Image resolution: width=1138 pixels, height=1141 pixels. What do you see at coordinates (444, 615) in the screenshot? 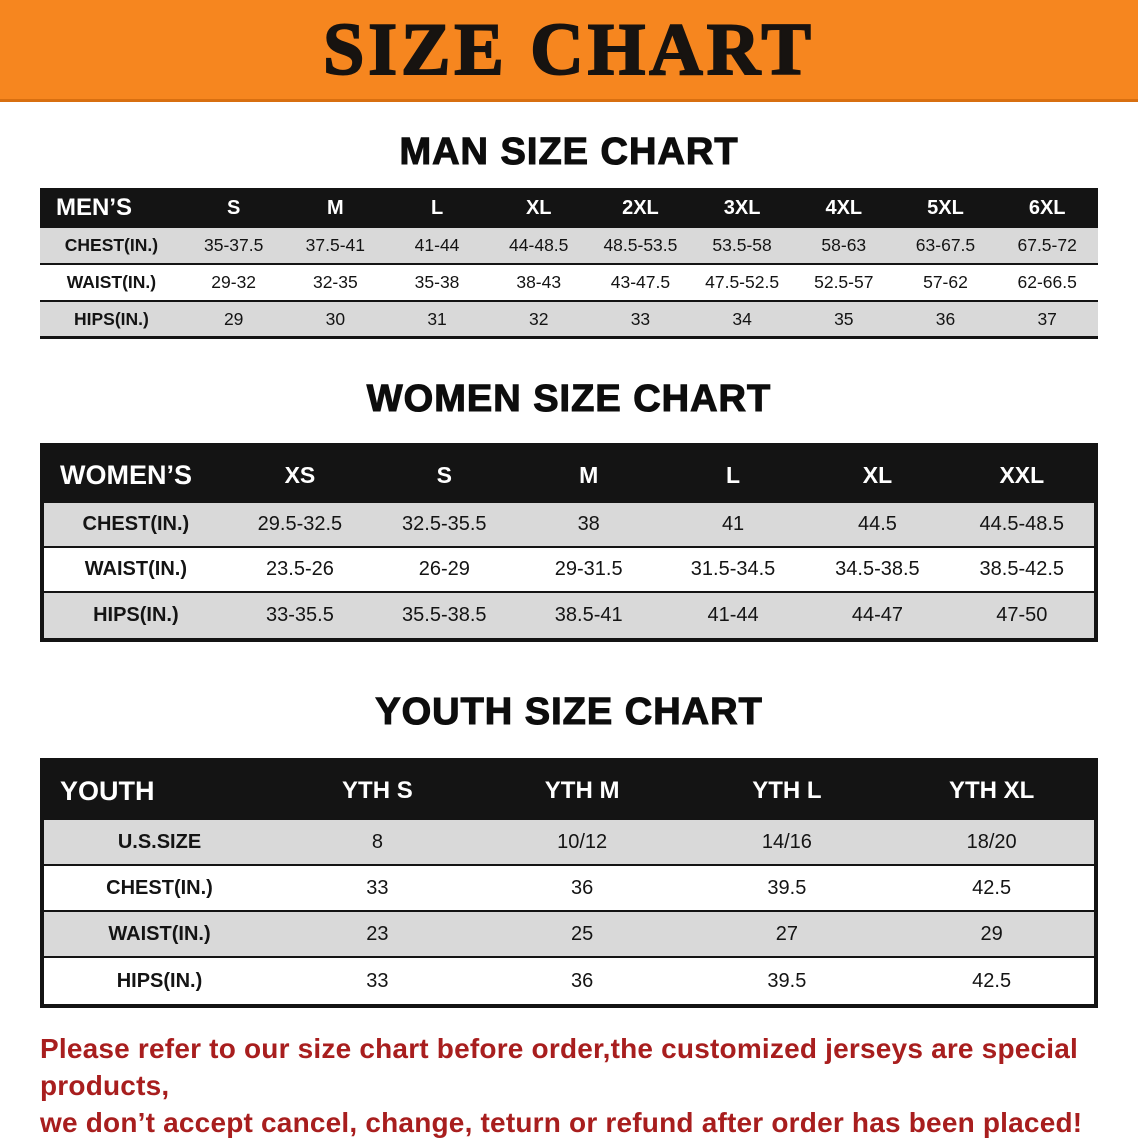
I see `size-value: 35.5-38.5` at bounding box center [444, 615].